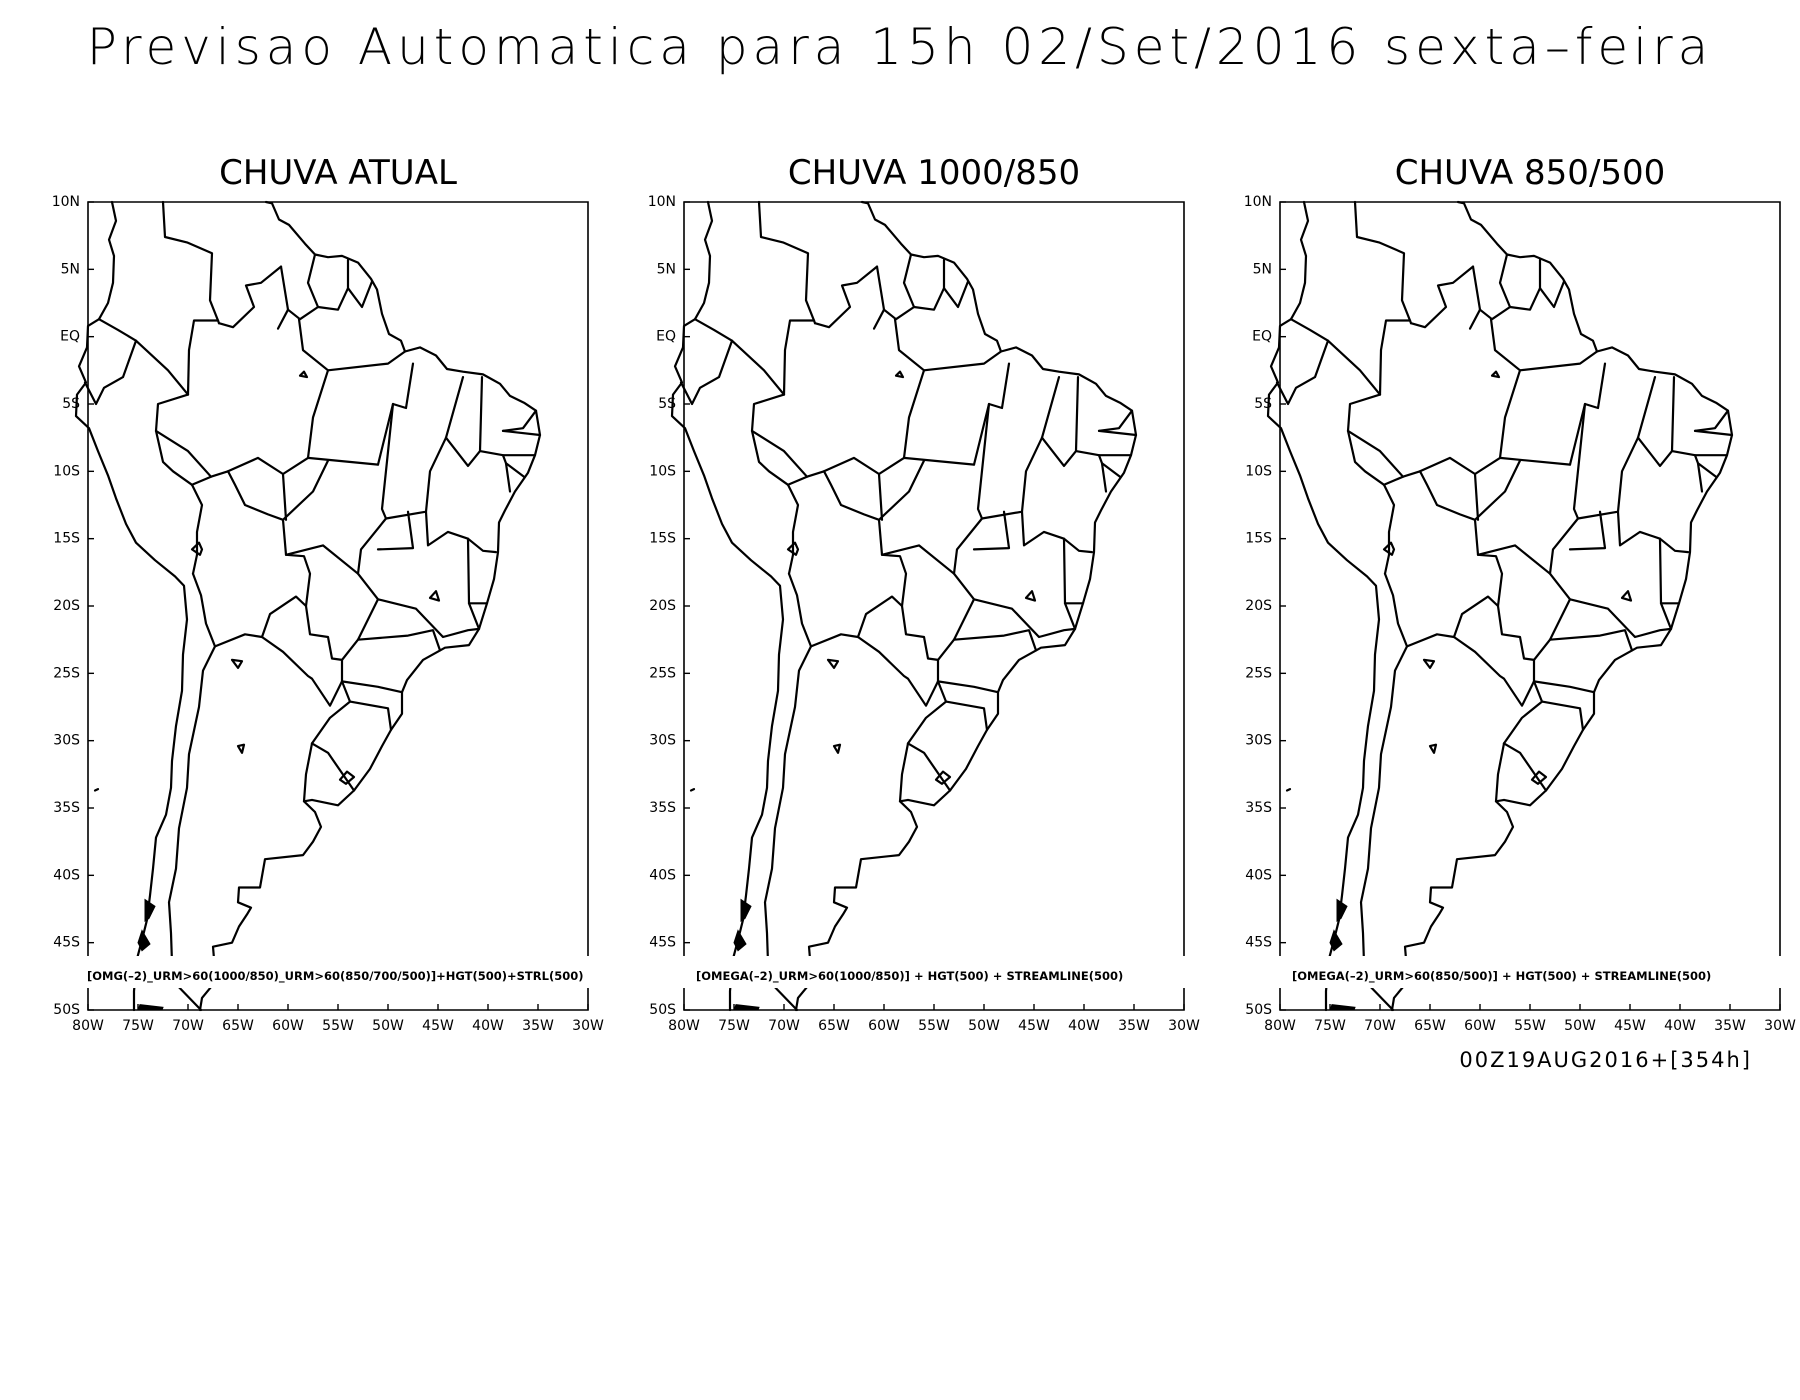 This screenshot has width=1800, height=1400. I want to click on latitude-tick-label: 45S, so click(1258, 943).